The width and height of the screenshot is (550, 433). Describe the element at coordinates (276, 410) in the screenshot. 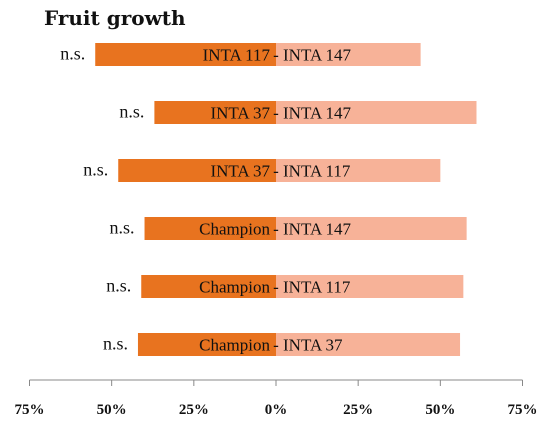

I see `x-tick-label: 0%` at that location.